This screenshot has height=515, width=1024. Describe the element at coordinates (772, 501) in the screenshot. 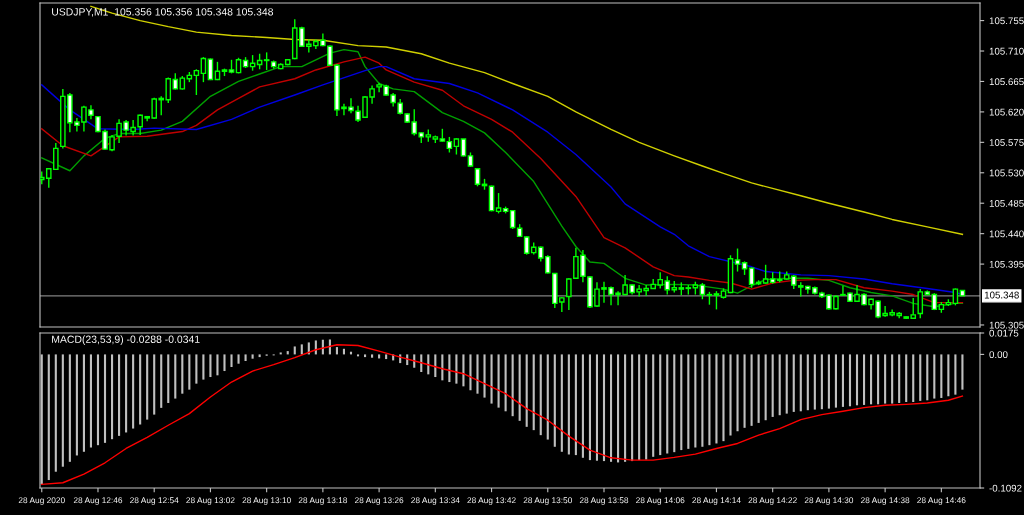

I see `x-tick-label: 28 Aug 14:22` at that location.